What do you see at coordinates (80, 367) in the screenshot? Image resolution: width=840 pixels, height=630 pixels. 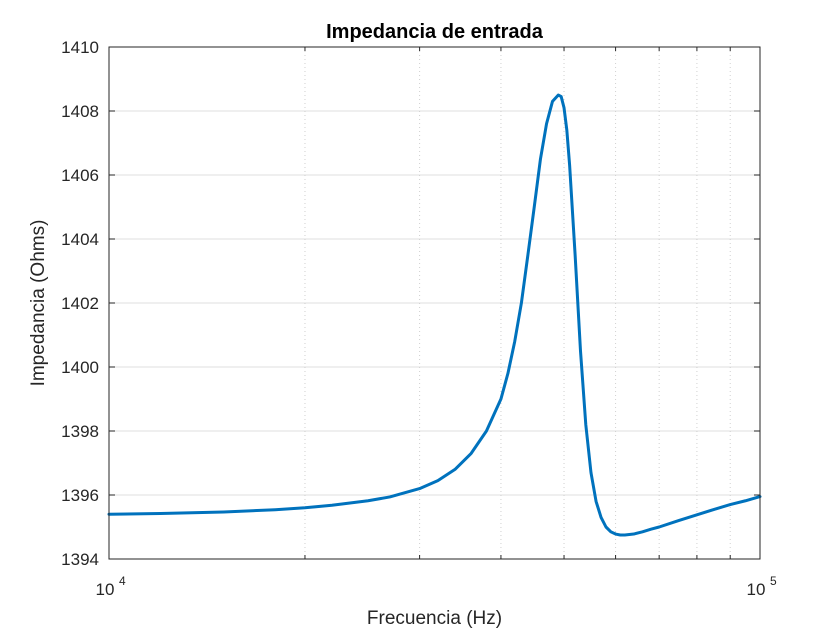 I see `y-tick-label: 1400` at bounding box center [80, 367].